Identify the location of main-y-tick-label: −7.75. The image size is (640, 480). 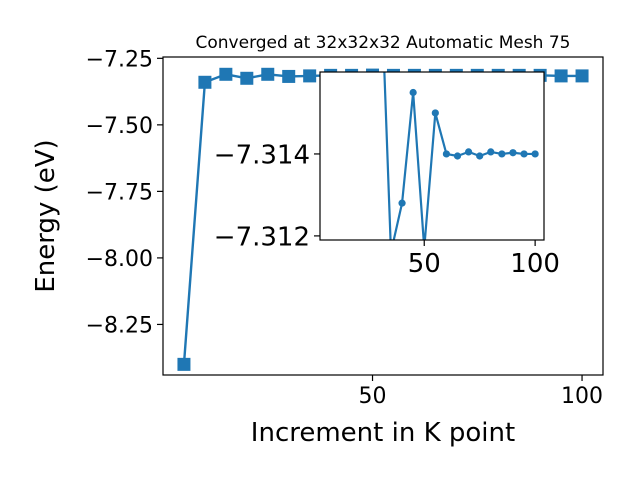
(119, 192).